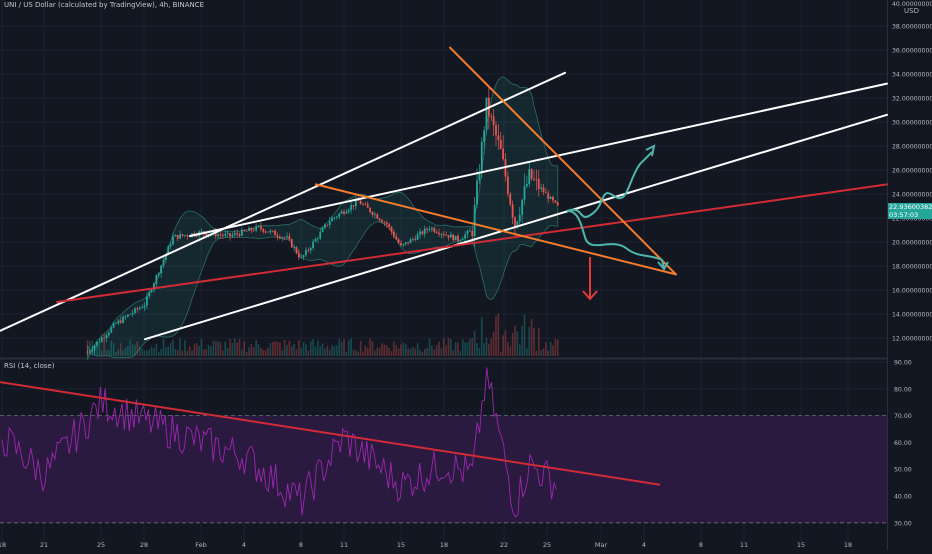 Image resolution: width=932 pixels, height=554 pixels. Describe the element at coordinates (912, 4) in the screenshot. I see `price-tick-label: 40.00000000` at that location.